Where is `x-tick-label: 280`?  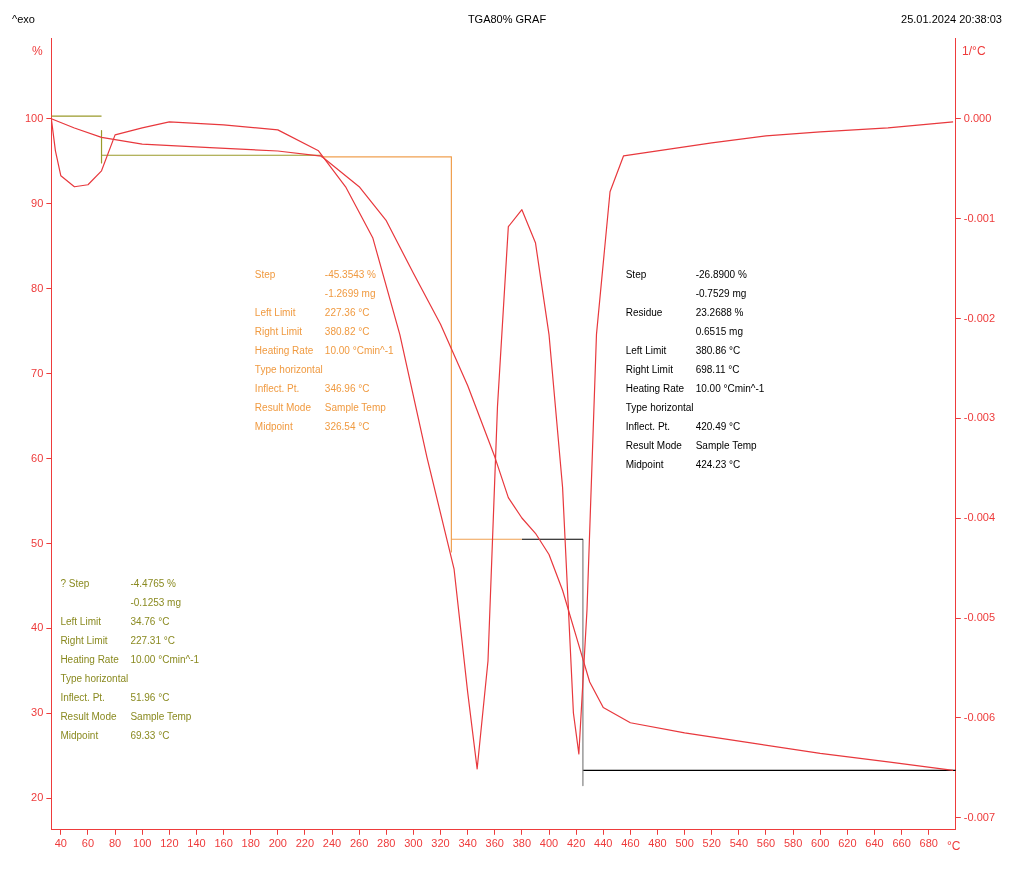
x-tick-label: 280 is located at coordinates (386, 843).